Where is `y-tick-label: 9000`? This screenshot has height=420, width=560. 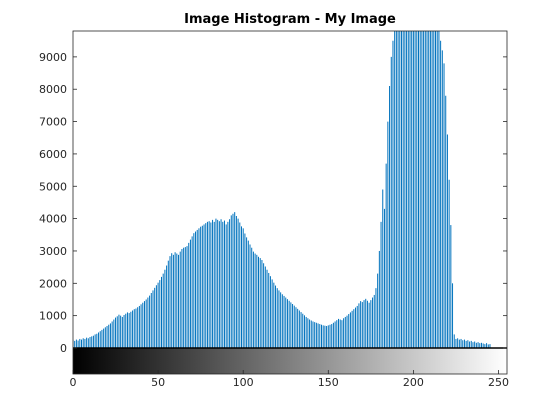
y-tick-label: 9000 is located at coordinates (53, 57).